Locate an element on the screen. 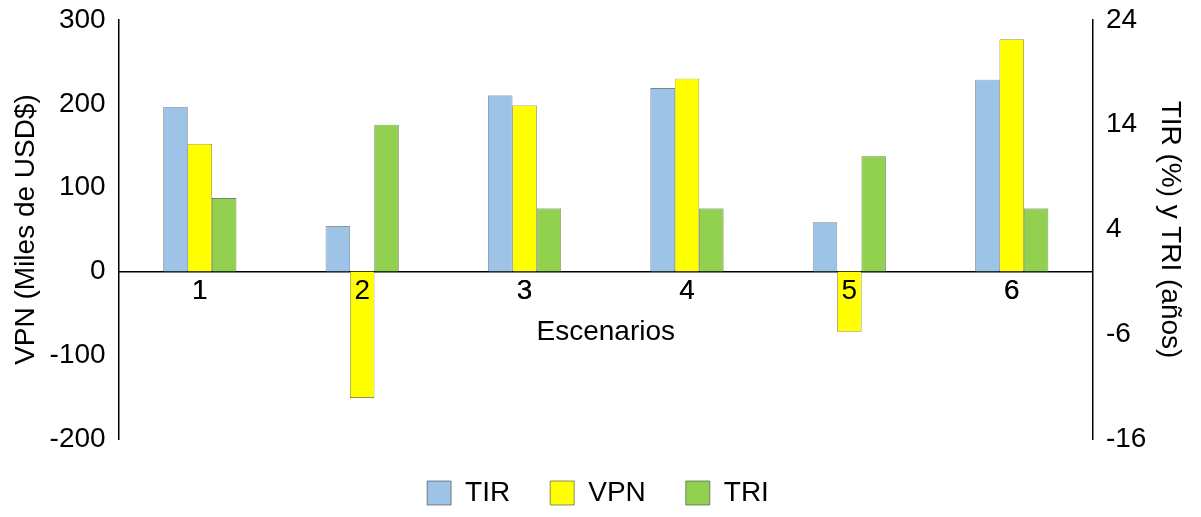 The height and width of the screenshot is (517, 1201). x-tick-label: 2 is located at coordinates (362, 289).